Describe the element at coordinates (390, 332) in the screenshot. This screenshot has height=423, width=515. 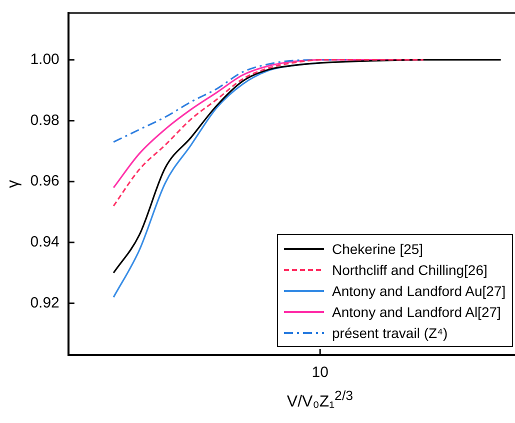
I see `legend-label: présent travail (Z⁴)` at that location.